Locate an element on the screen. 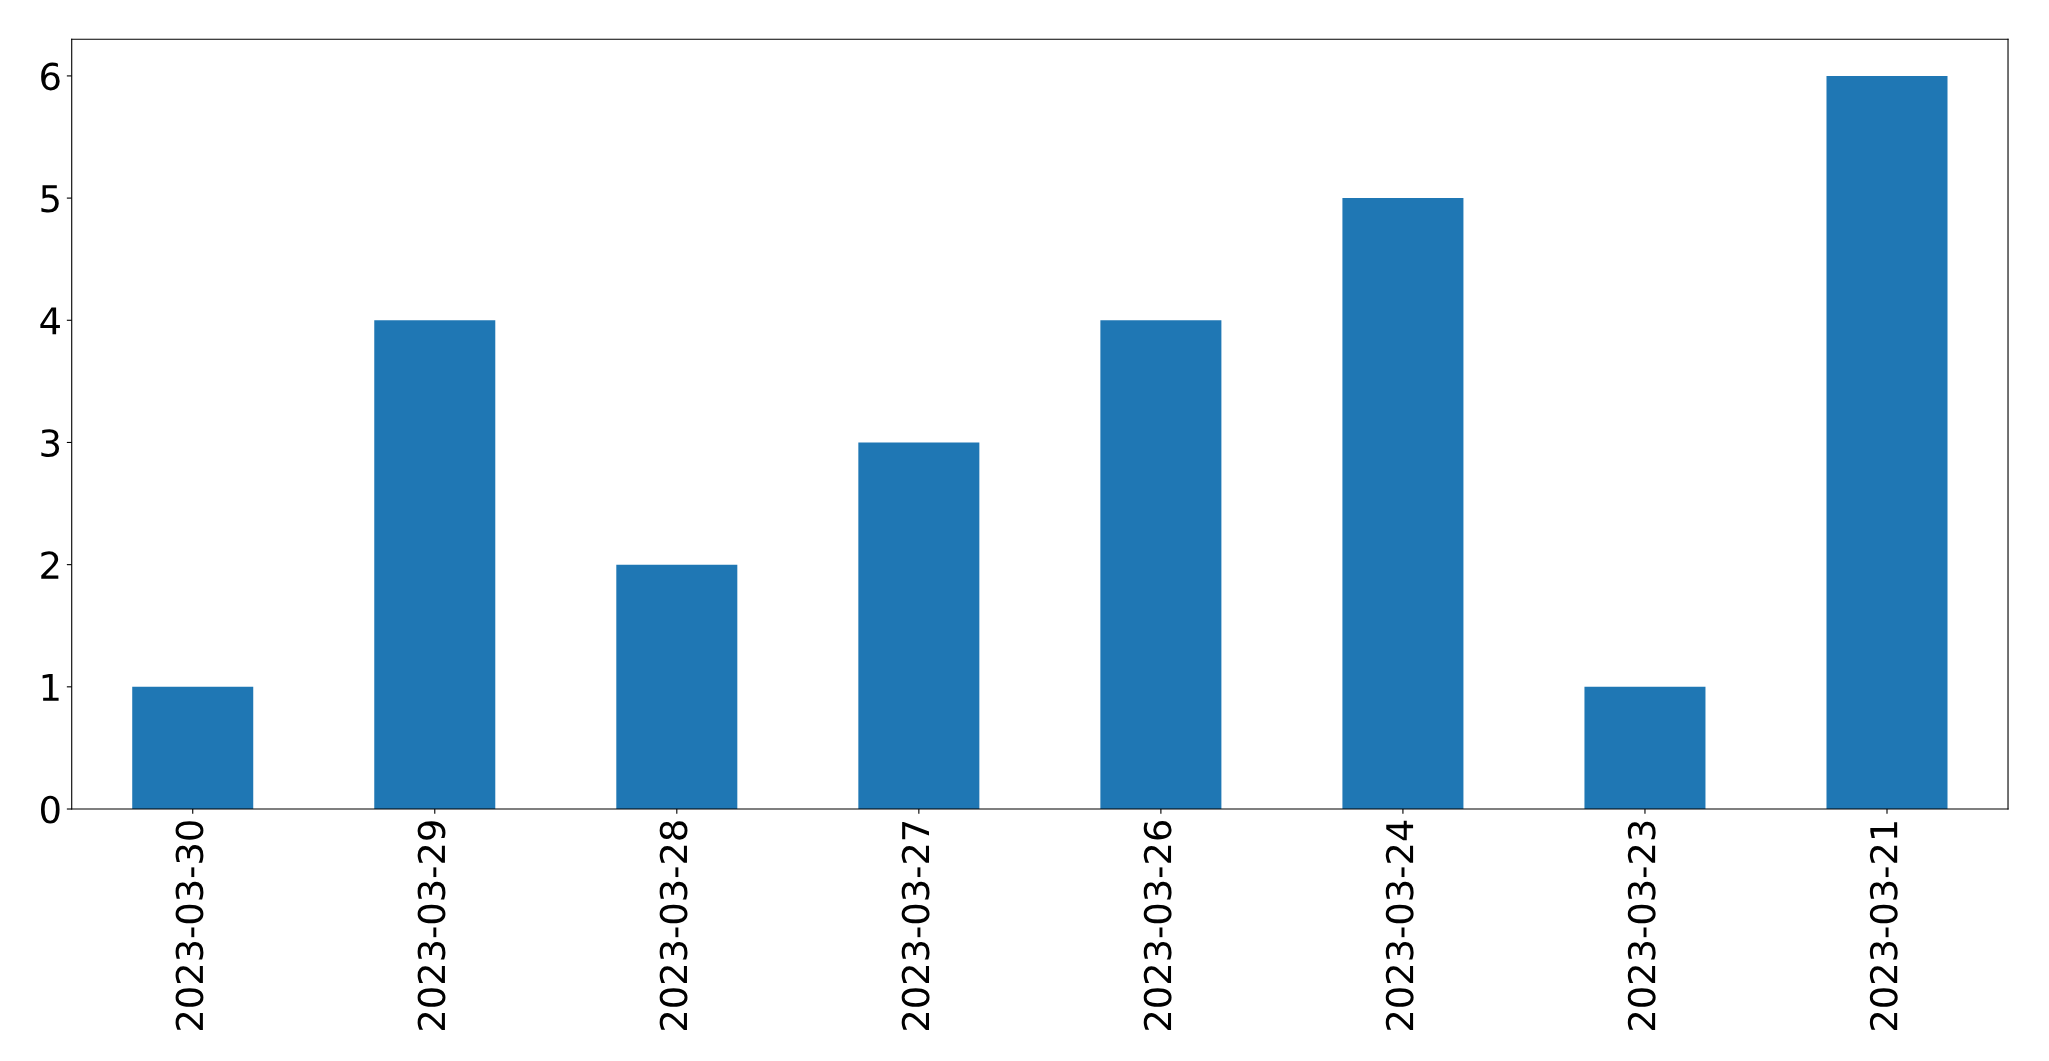 Image resolution: width=2049 pixels, height=1061 pixels. x-tick-label: 2023-03-27 is located at coordinates (915, 925).